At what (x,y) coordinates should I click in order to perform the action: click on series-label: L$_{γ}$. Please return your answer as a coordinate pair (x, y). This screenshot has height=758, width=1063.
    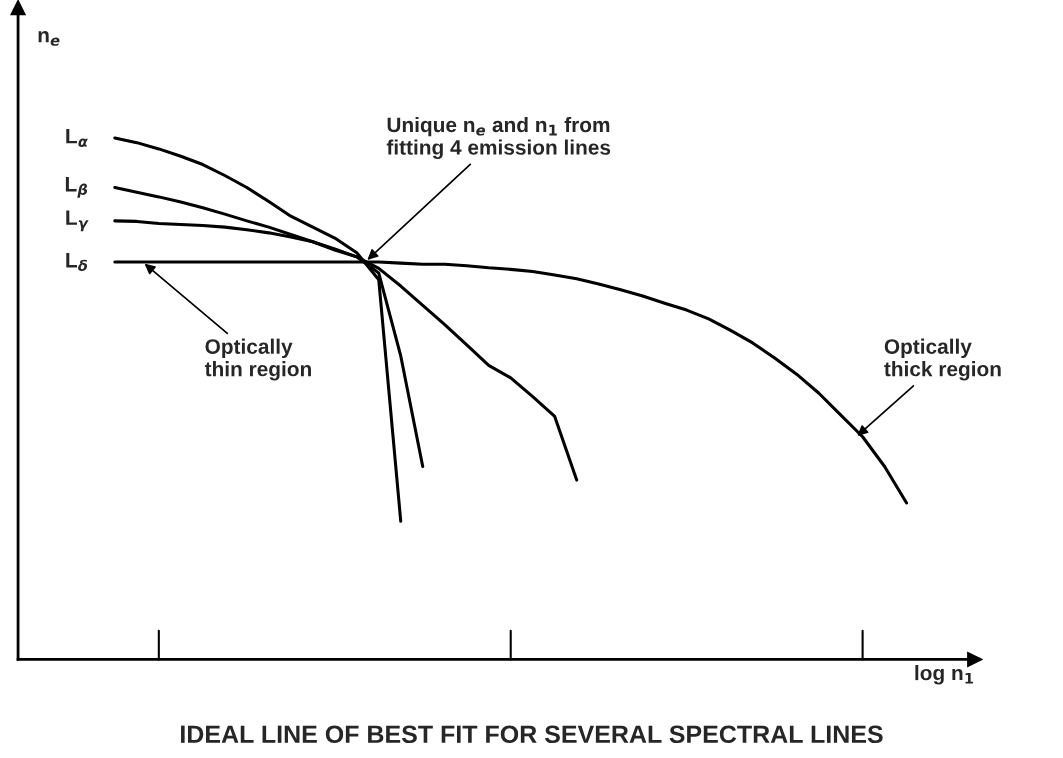
    Looking at the image, I should click on (77, 221).